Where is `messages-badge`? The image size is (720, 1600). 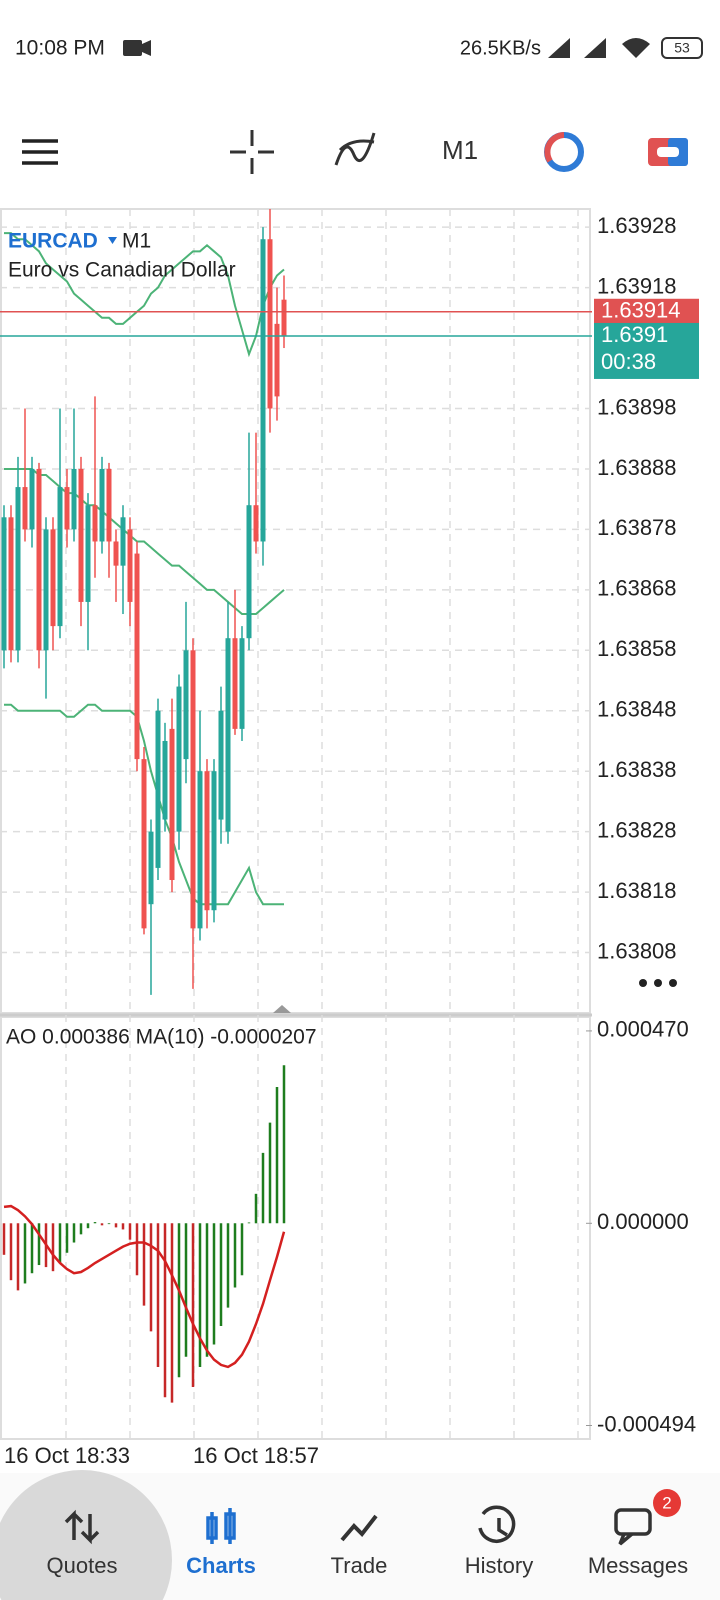
messages-badge is located at coordinates (667, 1503).